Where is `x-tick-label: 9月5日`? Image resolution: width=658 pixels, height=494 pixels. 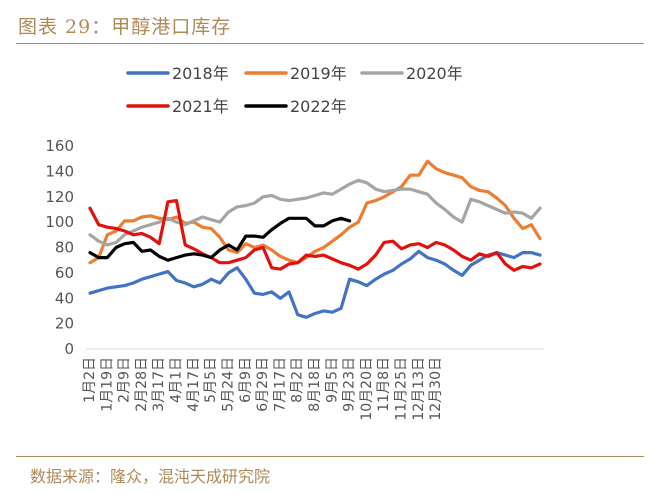 x-tick-label: 9月5日 is located at coordinates (332, 380).